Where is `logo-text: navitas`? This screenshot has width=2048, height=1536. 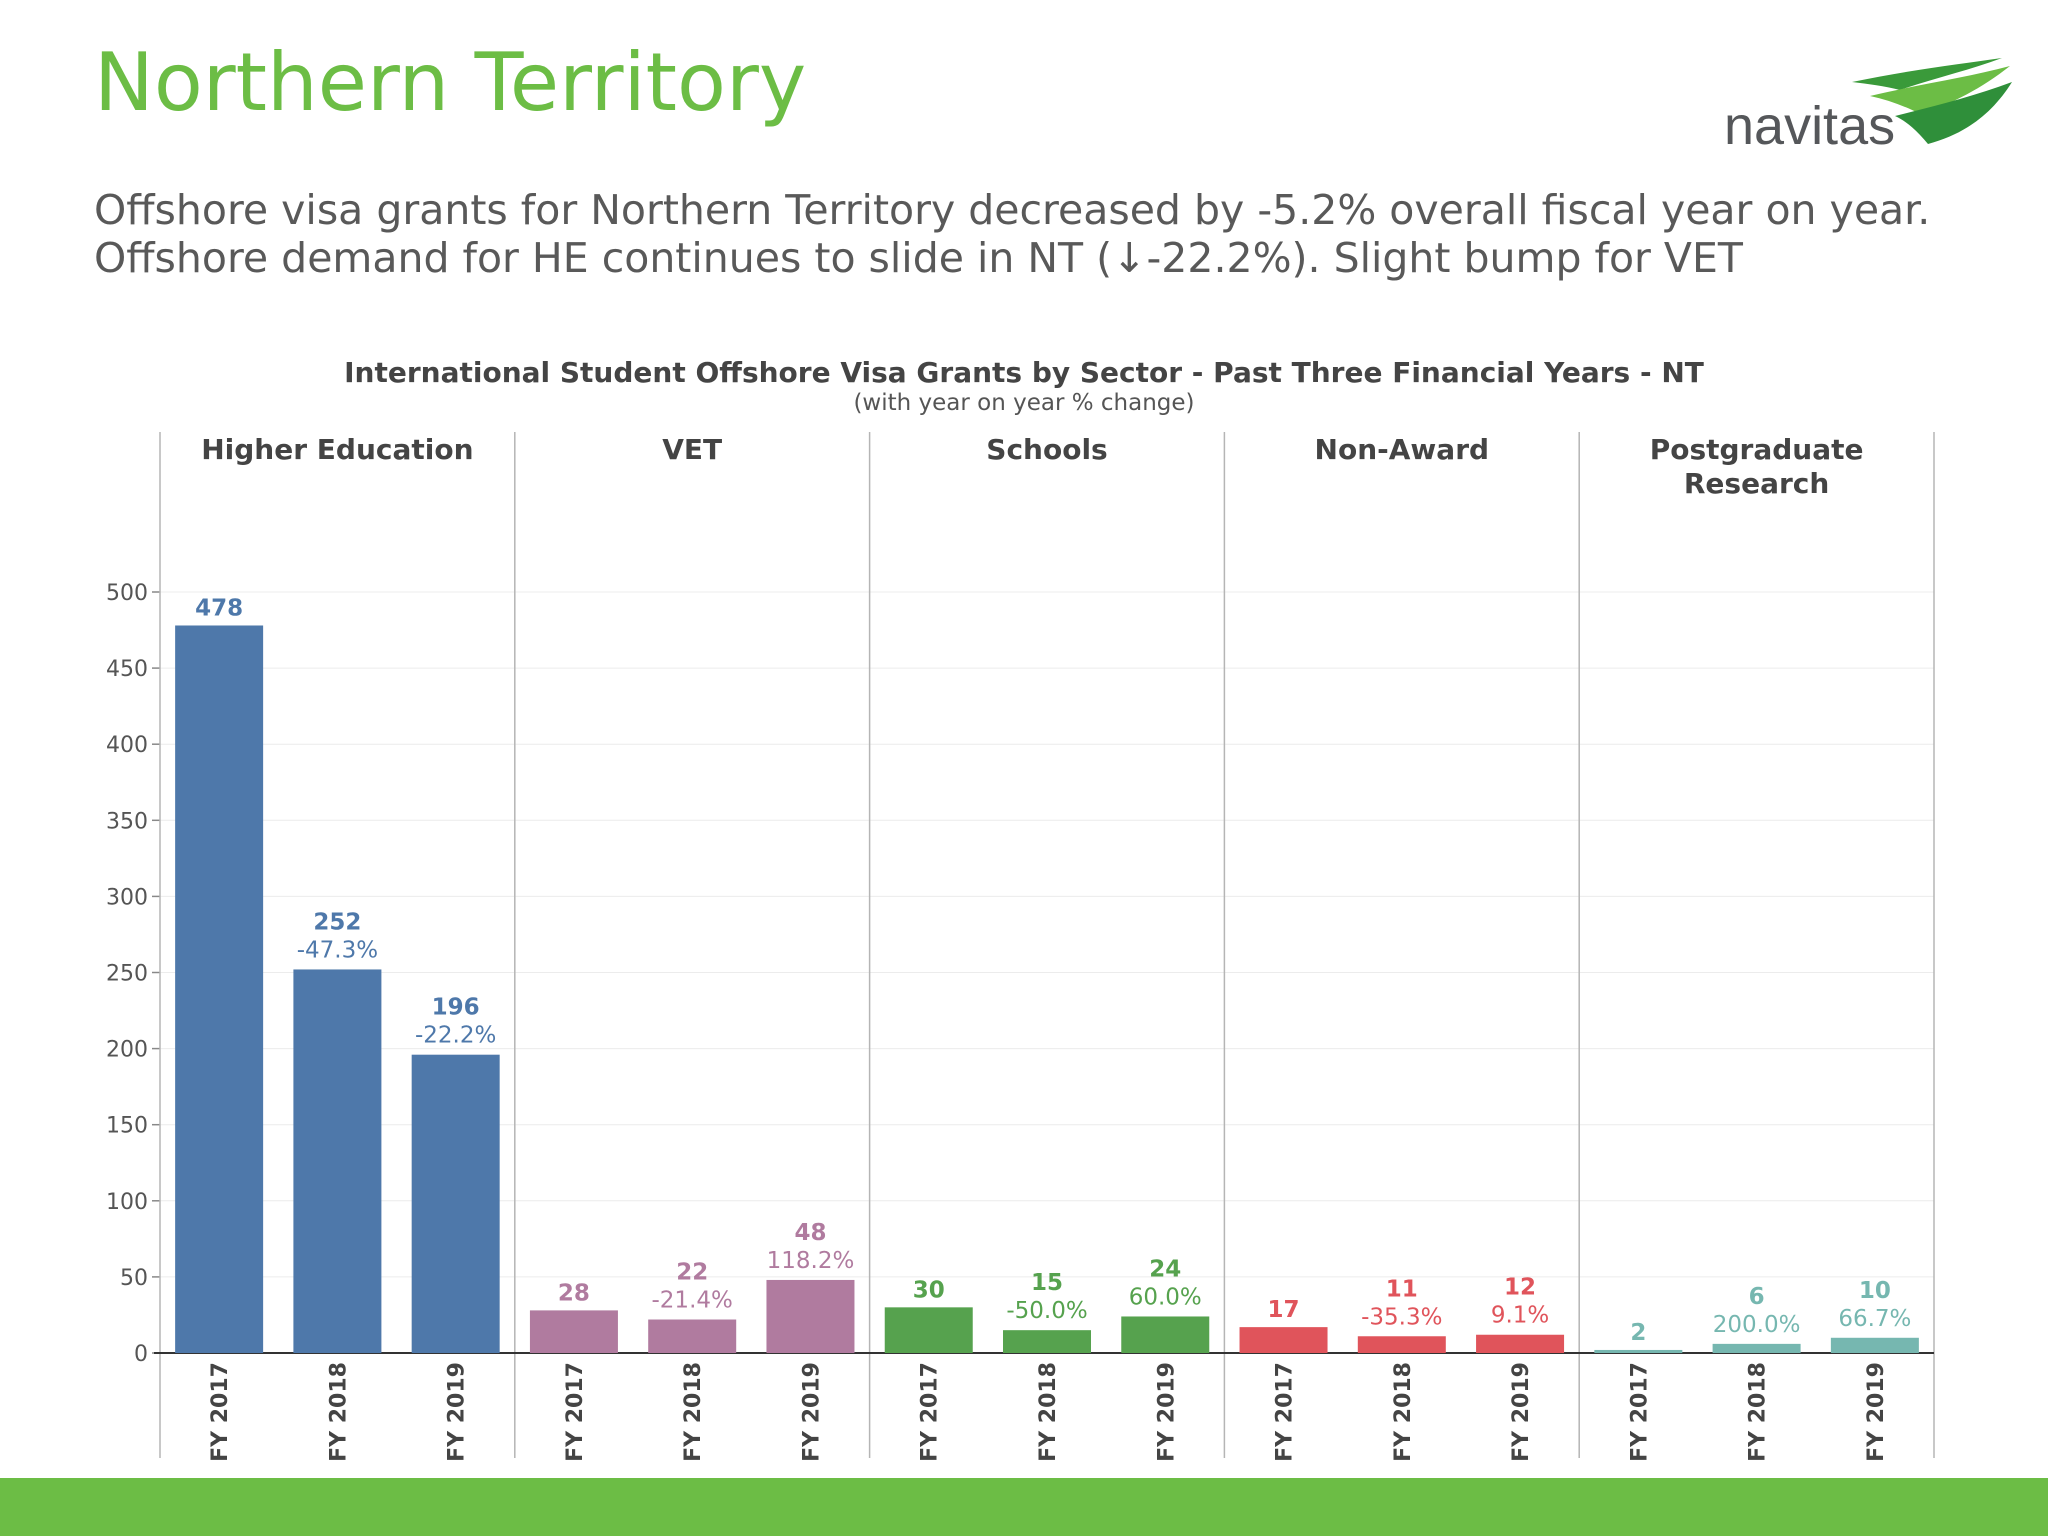 logo-text: navitas is located at coordinates (1809, 126).